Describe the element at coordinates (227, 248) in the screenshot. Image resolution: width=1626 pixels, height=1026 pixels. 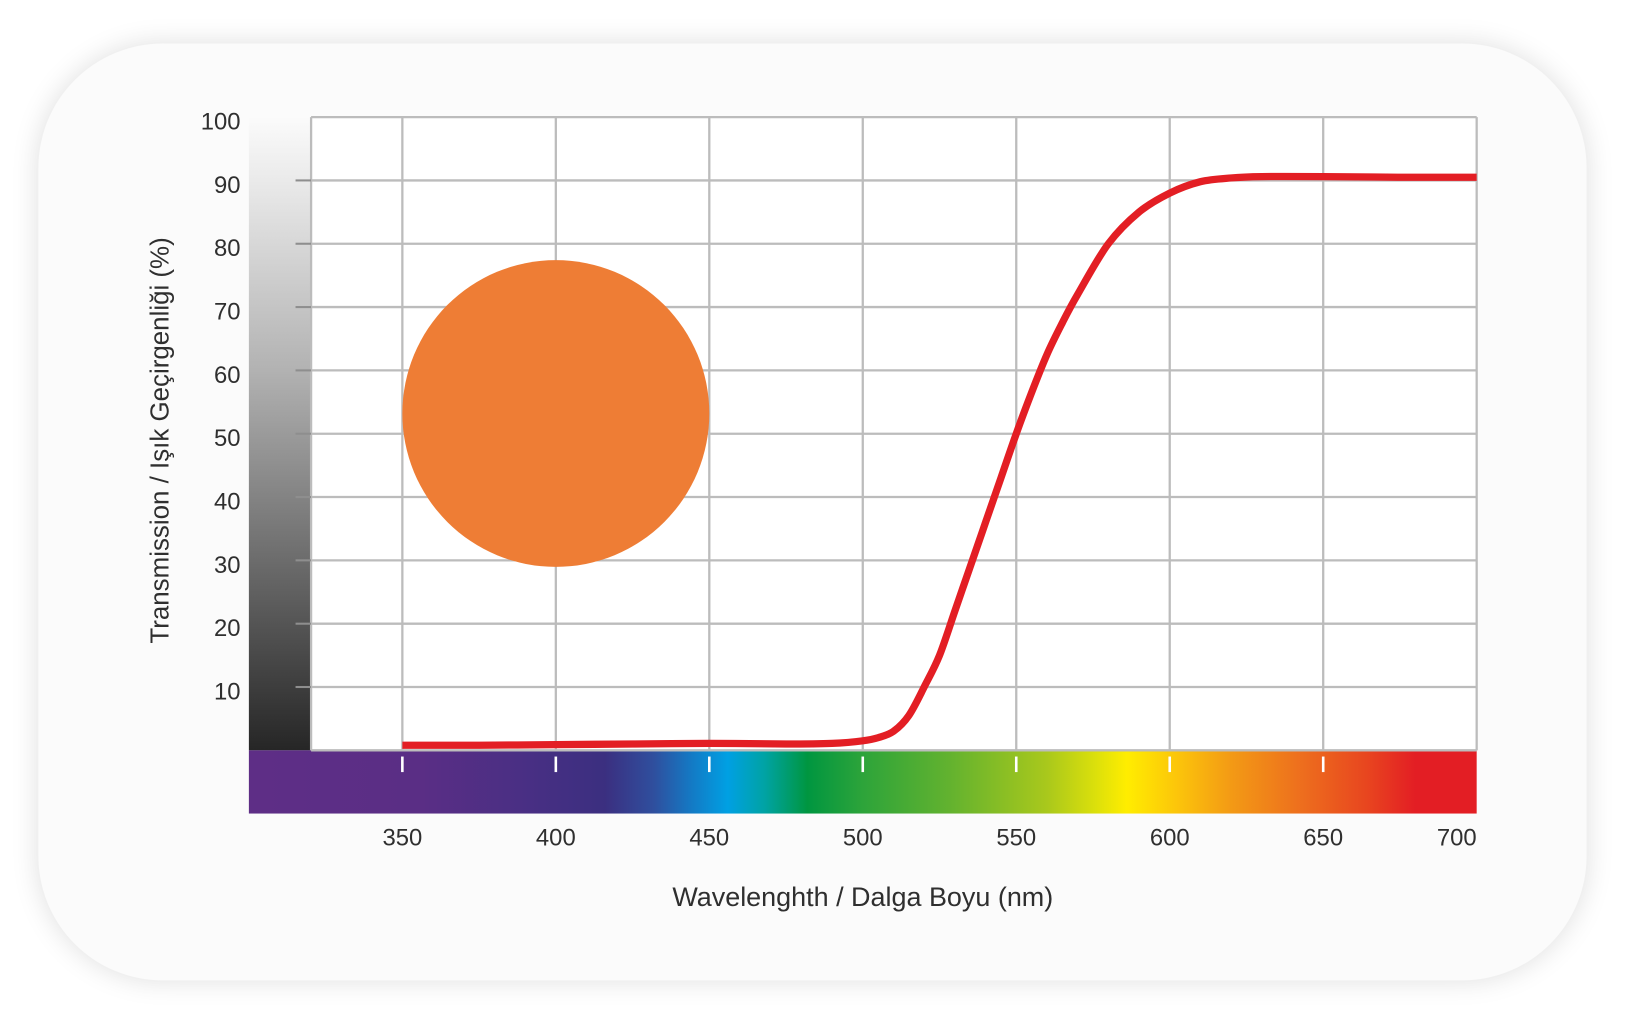
I see `y-tick-label: 80` at that location.